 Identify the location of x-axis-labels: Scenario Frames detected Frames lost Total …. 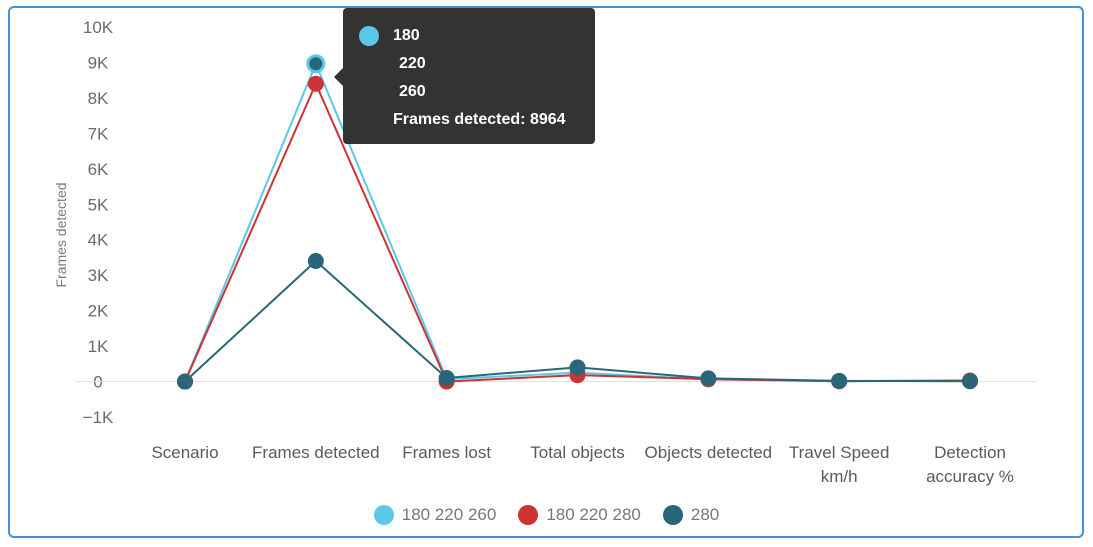
(582, 464).